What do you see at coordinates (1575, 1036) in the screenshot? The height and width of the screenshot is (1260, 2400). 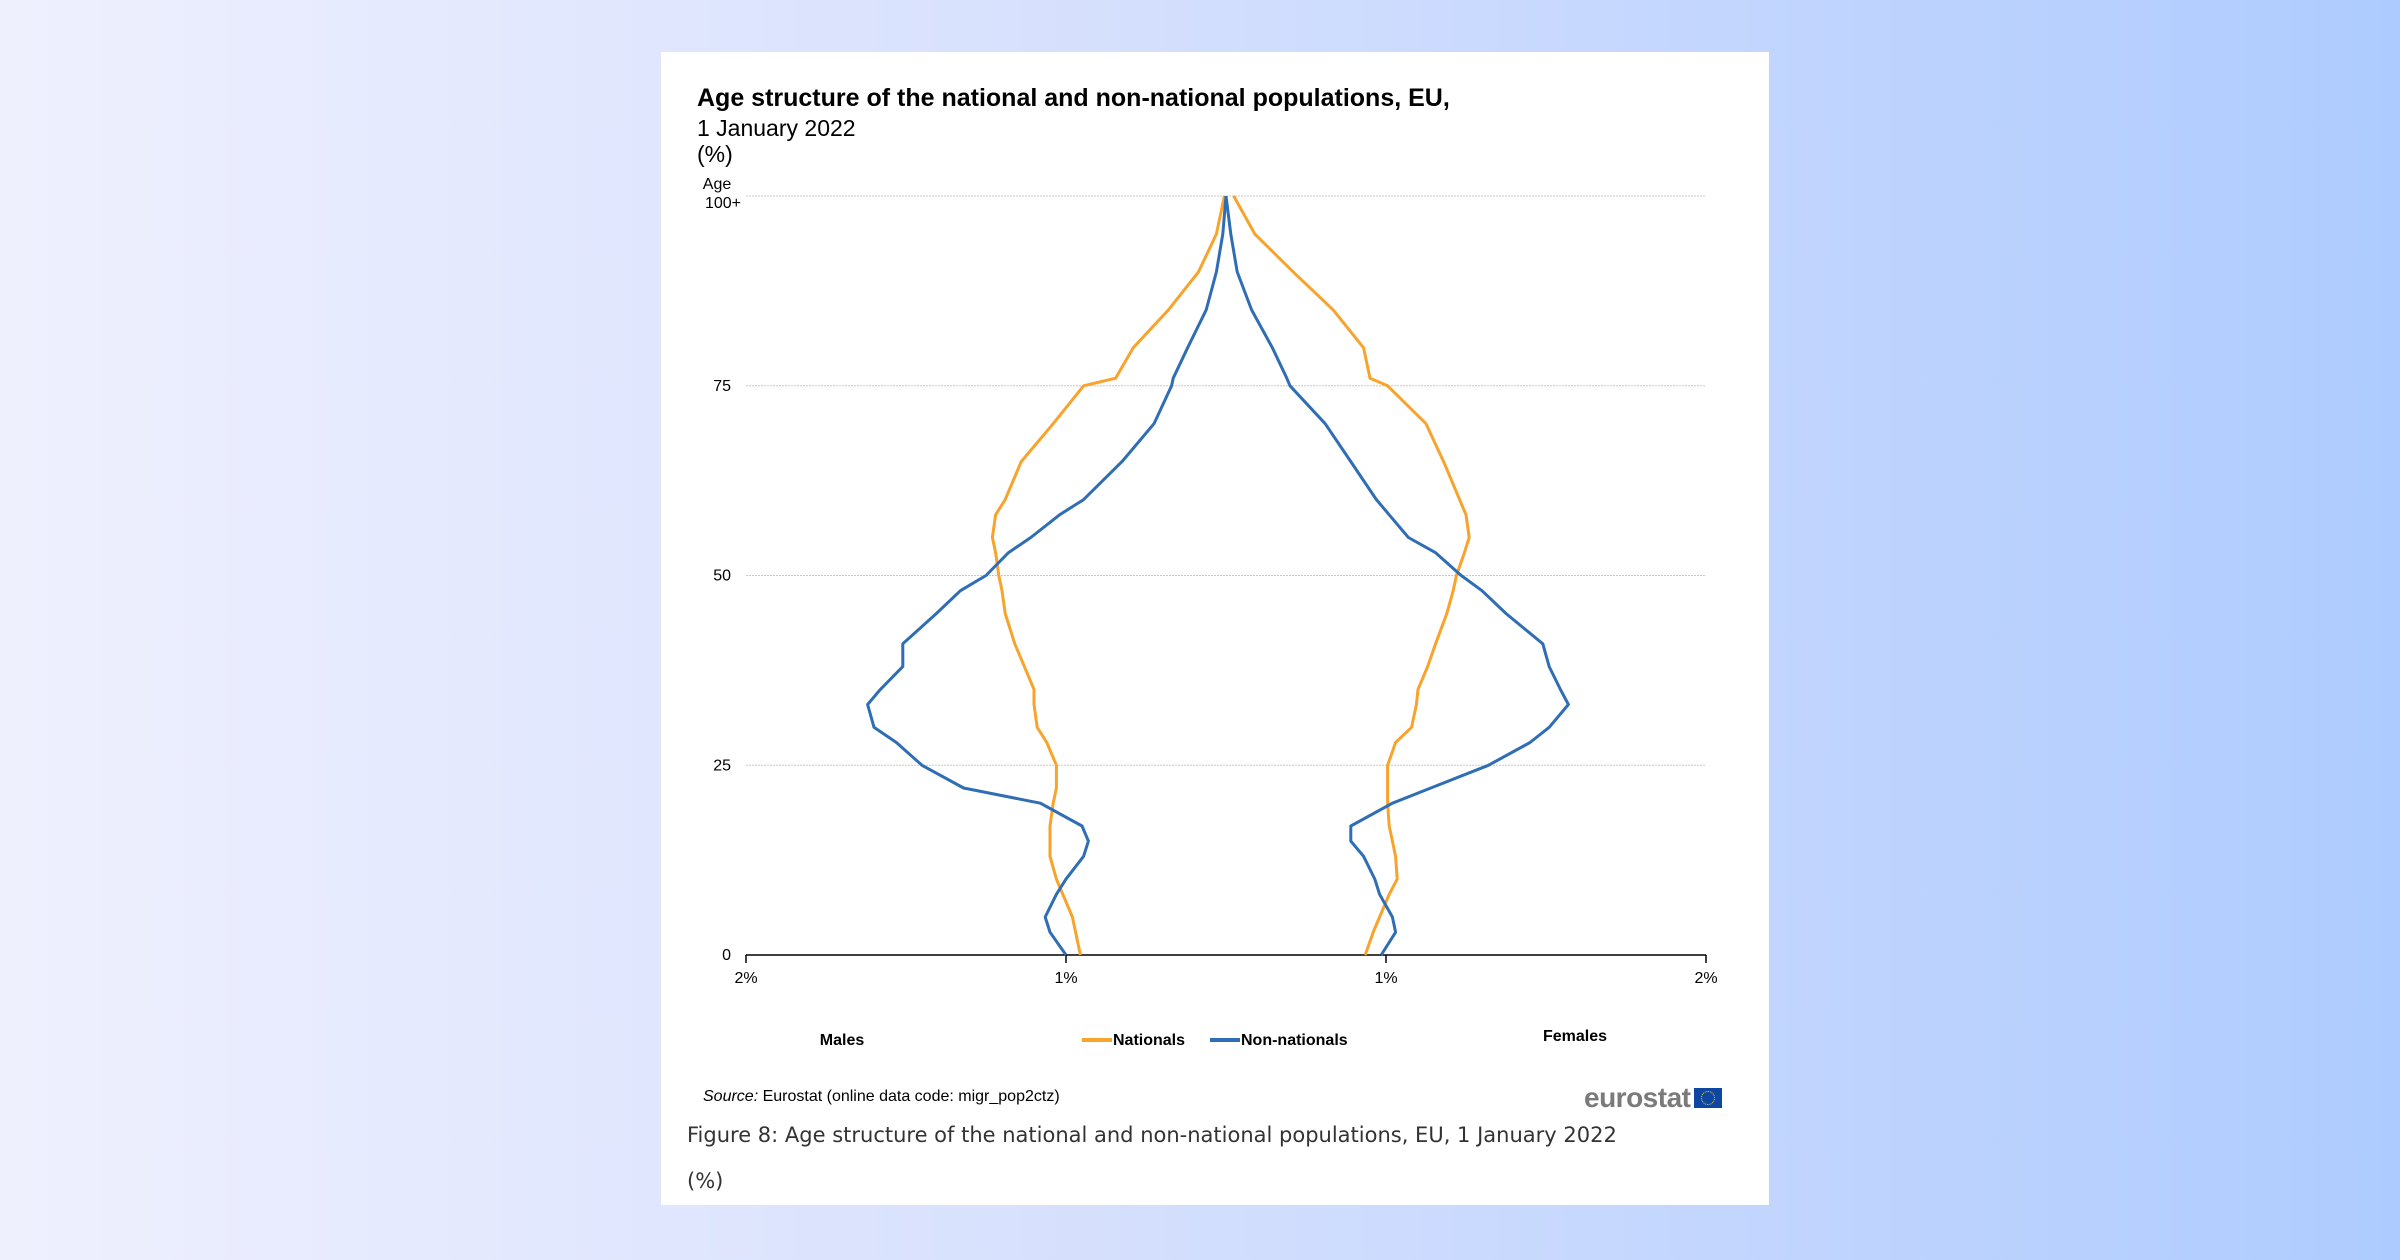 I see `females-label: Females` at bounding box center [1575, 1036].